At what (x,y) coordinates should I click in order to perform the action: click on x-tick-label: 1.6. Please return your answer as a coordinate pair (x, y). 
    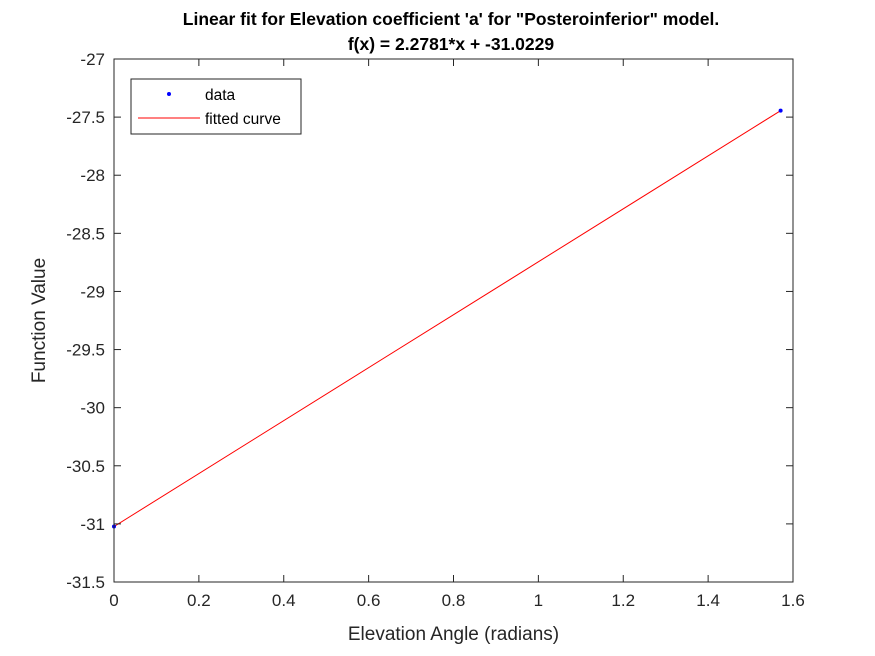
    Looking at the image, I should click on (793, 600).